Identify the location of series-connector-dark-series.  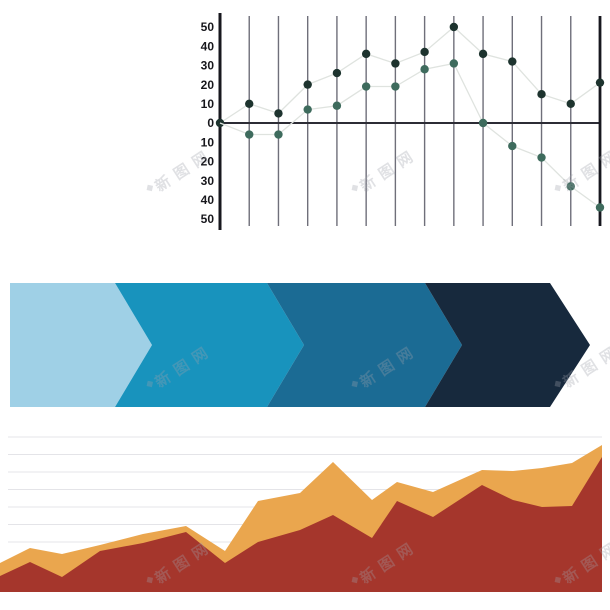
(410, 75).